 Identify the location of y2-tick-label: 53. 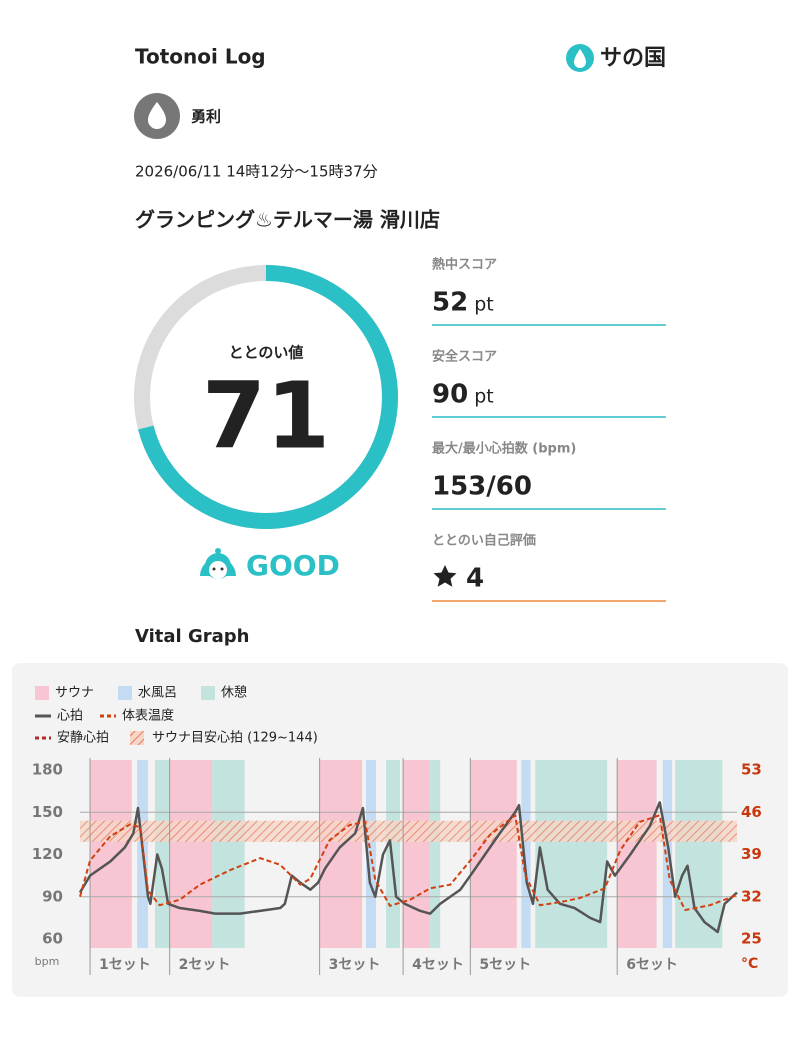
(751, 770).